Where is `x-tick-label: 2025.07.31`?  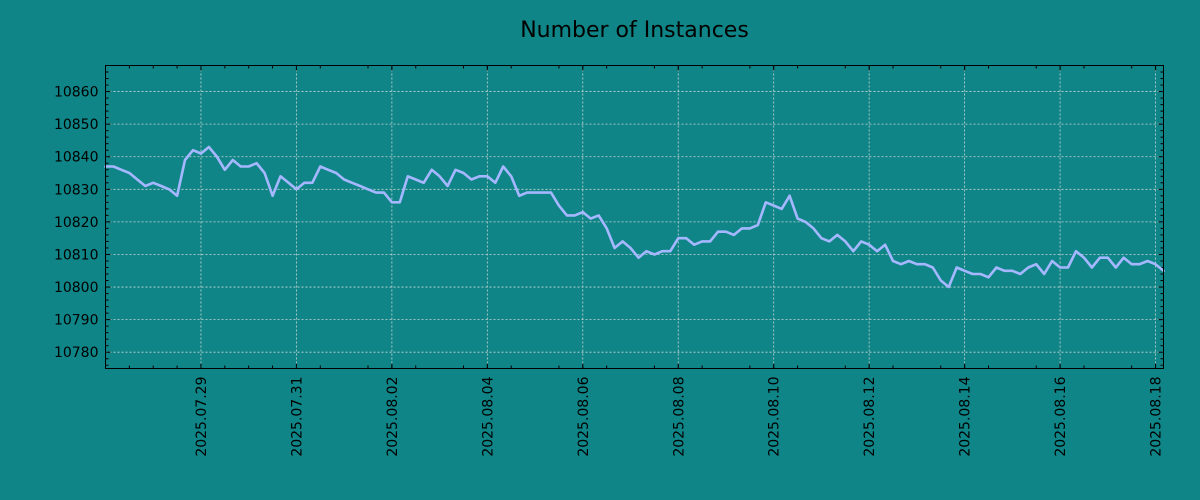
x-tick-label: 2025.07.31 is located at coordinates (297, 417).